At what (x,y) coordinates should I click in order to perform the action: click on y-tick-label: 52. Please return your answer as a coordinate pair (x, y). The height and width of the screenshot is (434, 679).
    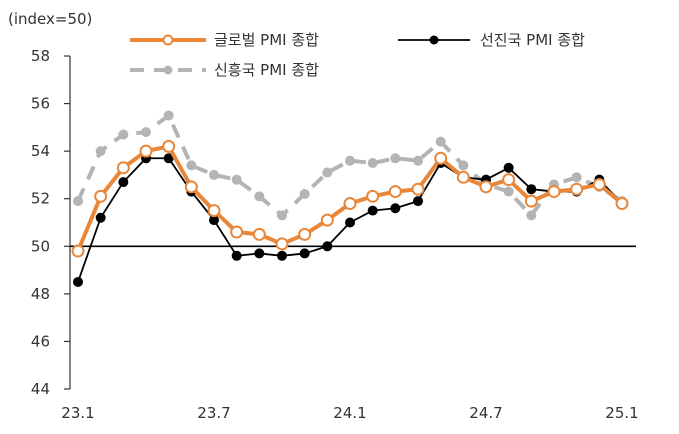
    Looking at the image, I should click on (40, 199).